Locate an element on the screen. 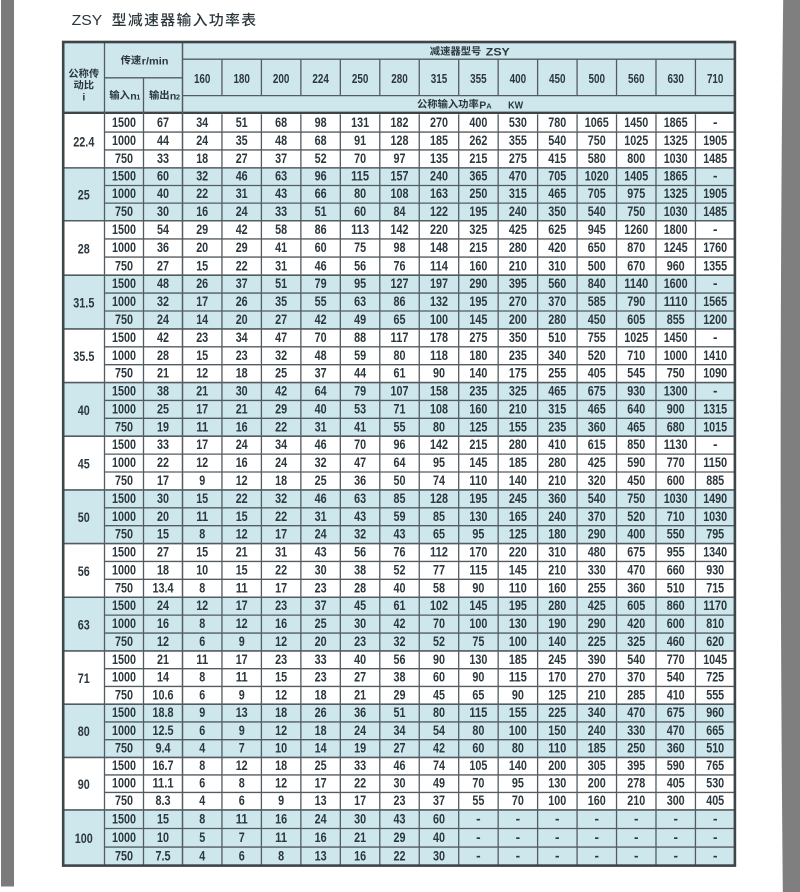  svg-text: 128 is located at coordinates (439, 498).